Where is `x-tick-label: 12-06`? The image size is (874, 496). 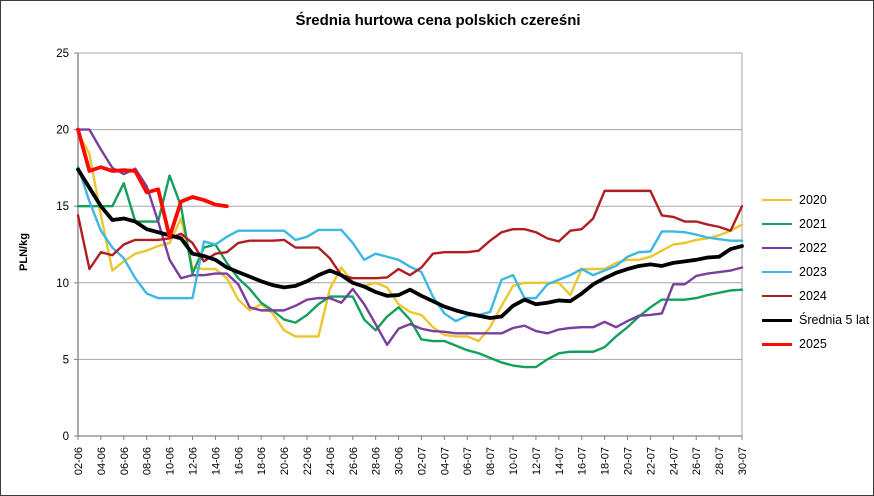
x-tick-label: 12-06 is located at coordinates (193, 461).